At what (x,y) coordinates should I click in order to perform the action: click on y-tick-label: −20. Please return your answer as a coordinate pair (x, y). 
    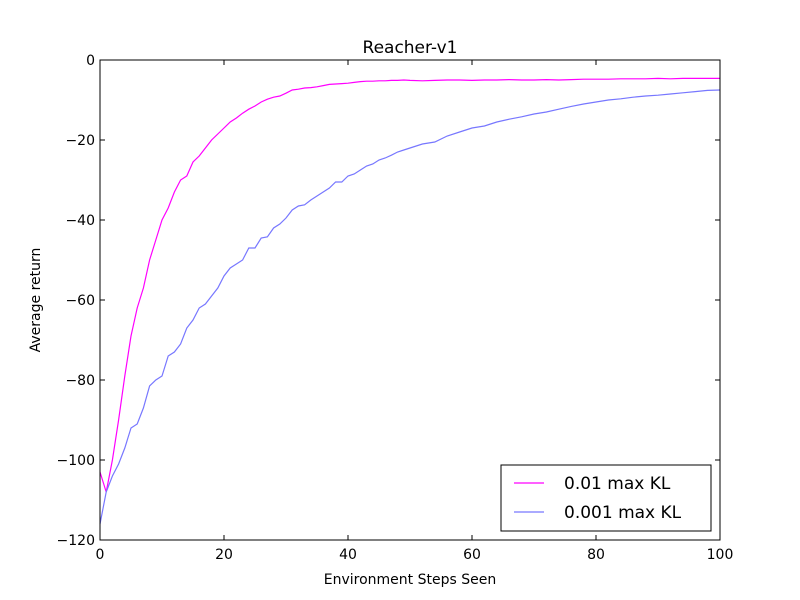
    Looking at the image, I should click on (80, 141).